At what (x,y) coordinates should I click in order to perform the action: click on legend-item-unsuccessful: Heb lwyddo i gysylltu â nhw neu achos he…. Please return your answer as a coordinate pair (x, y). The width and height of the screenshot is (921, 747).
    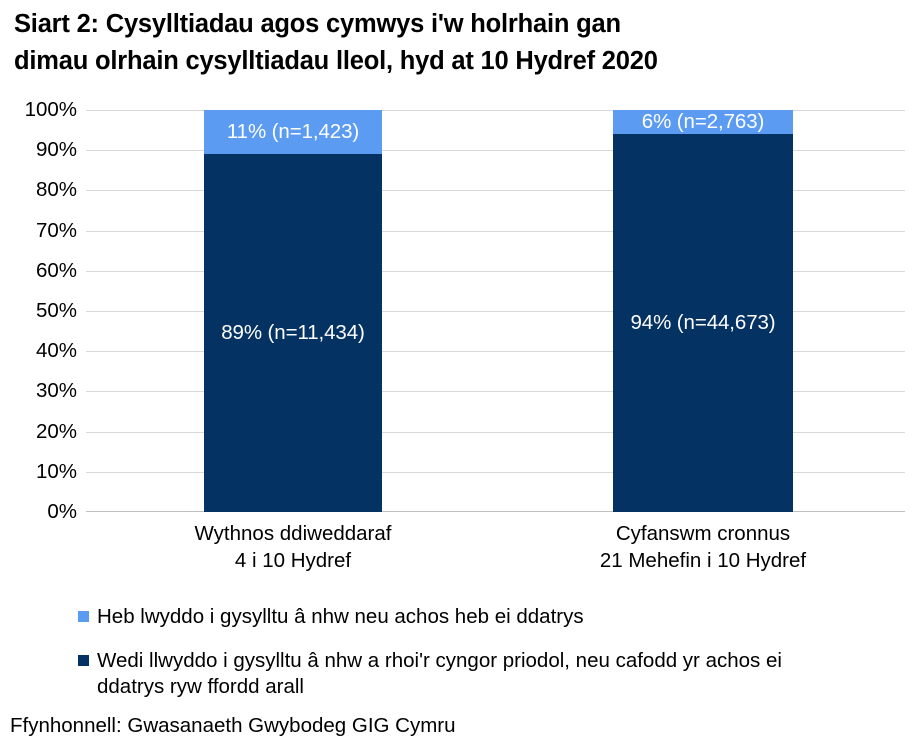
    Looking at the image, I should click on (493, 617).